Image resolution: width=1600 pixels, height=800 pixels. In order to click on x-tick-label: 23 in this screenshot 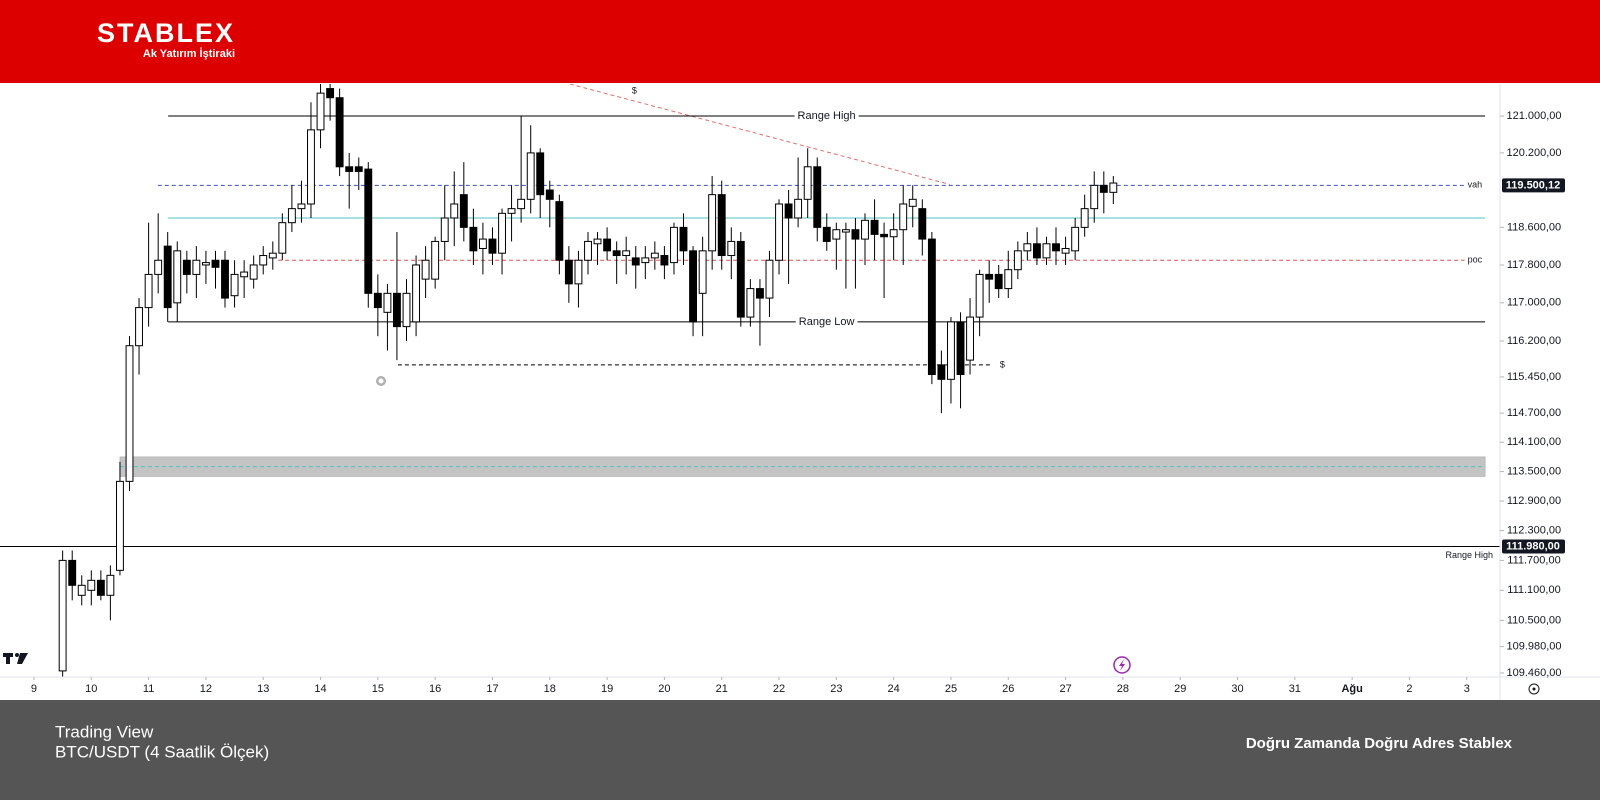, I will do `click(836, 689)`.